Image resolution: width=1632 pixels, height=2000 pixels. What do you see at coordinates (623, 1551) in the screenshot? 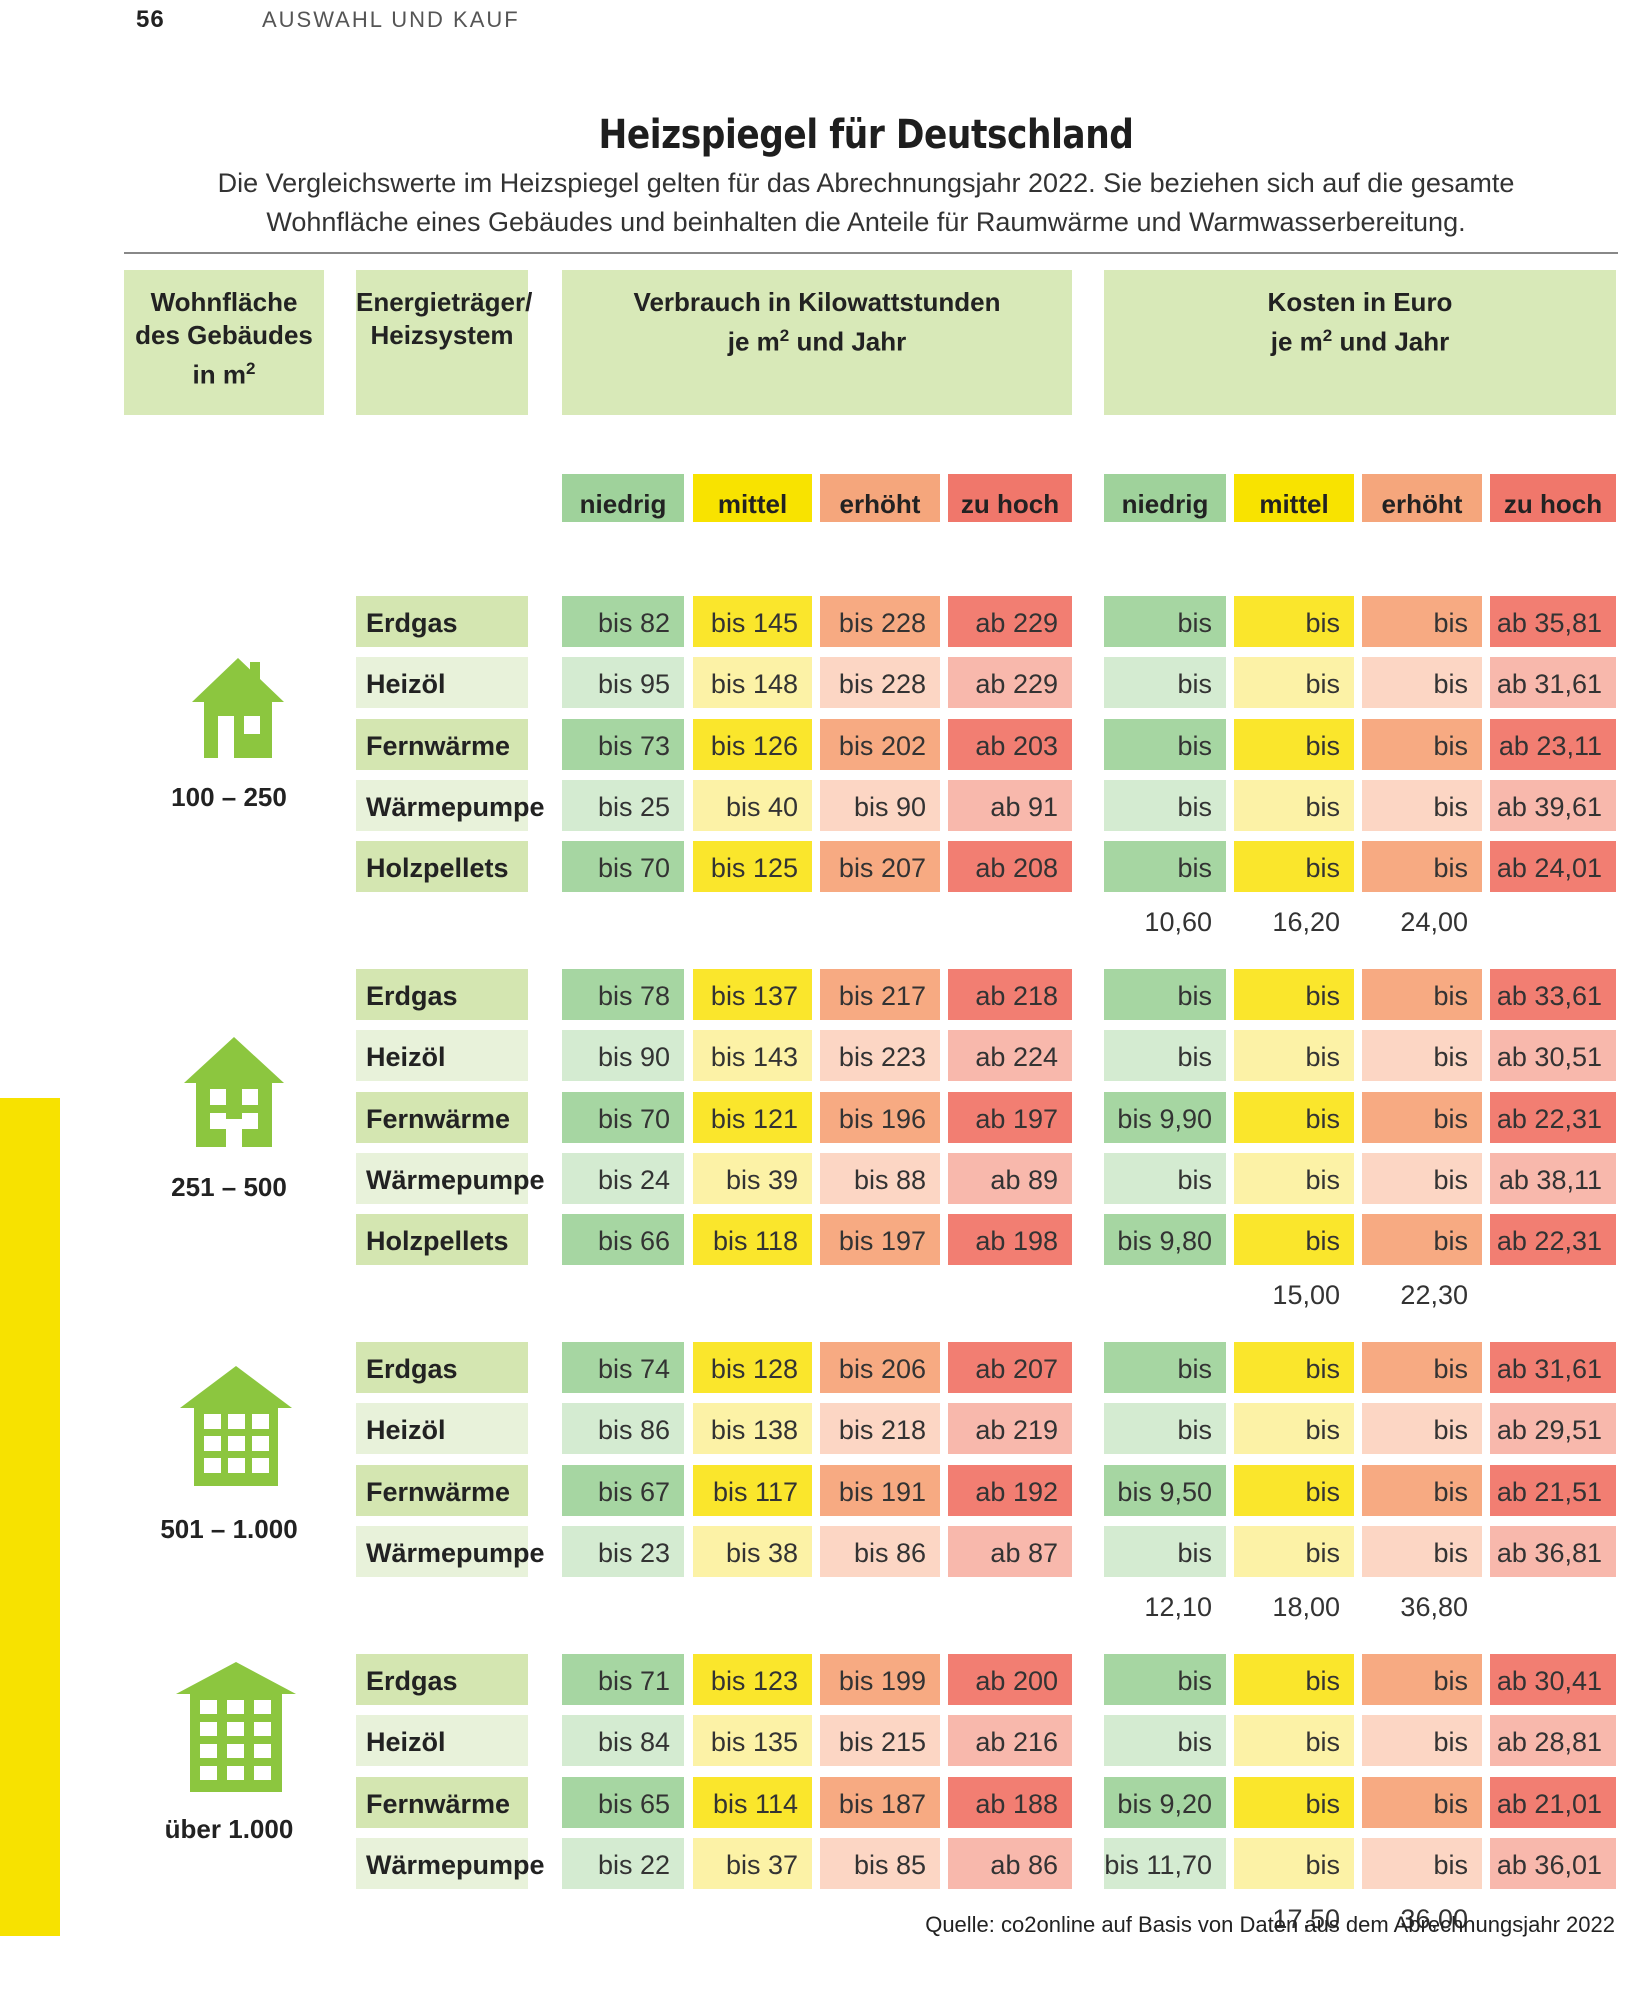
I see `consumption-value: bis 23` at bounding box center [623, 1551].